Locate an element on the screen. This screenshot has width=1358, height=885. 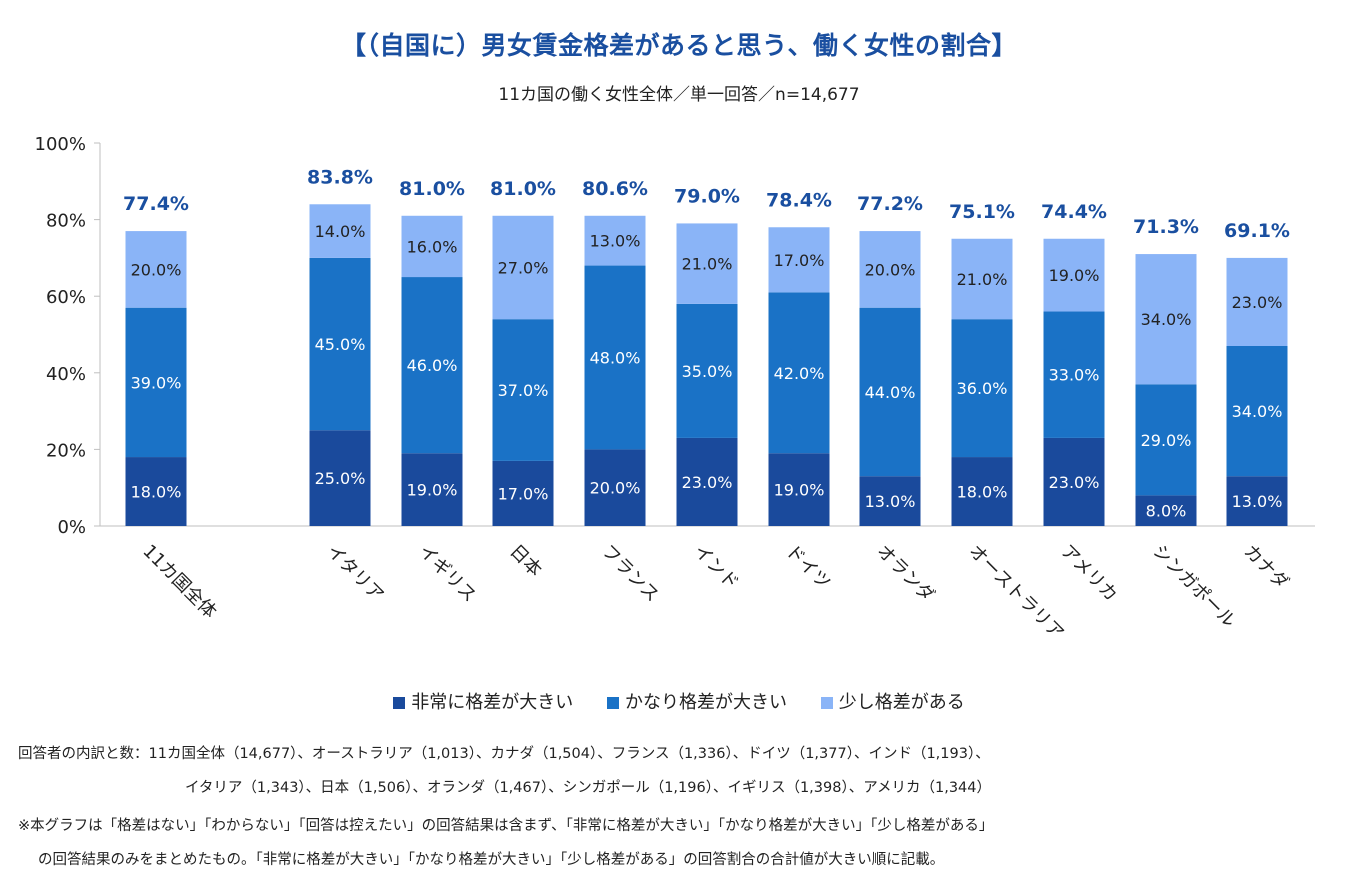
x-category-label: フランス is located at coordinates (630, 574).